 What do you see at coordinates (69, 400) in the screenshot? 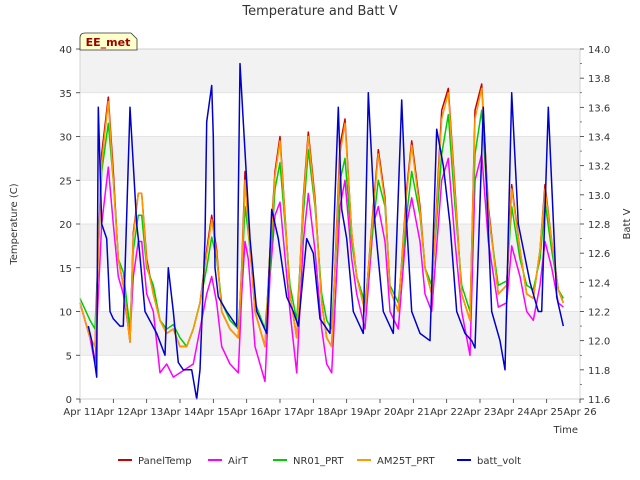
I see `y-tick-label: 0` at bounding box center [69, 400].